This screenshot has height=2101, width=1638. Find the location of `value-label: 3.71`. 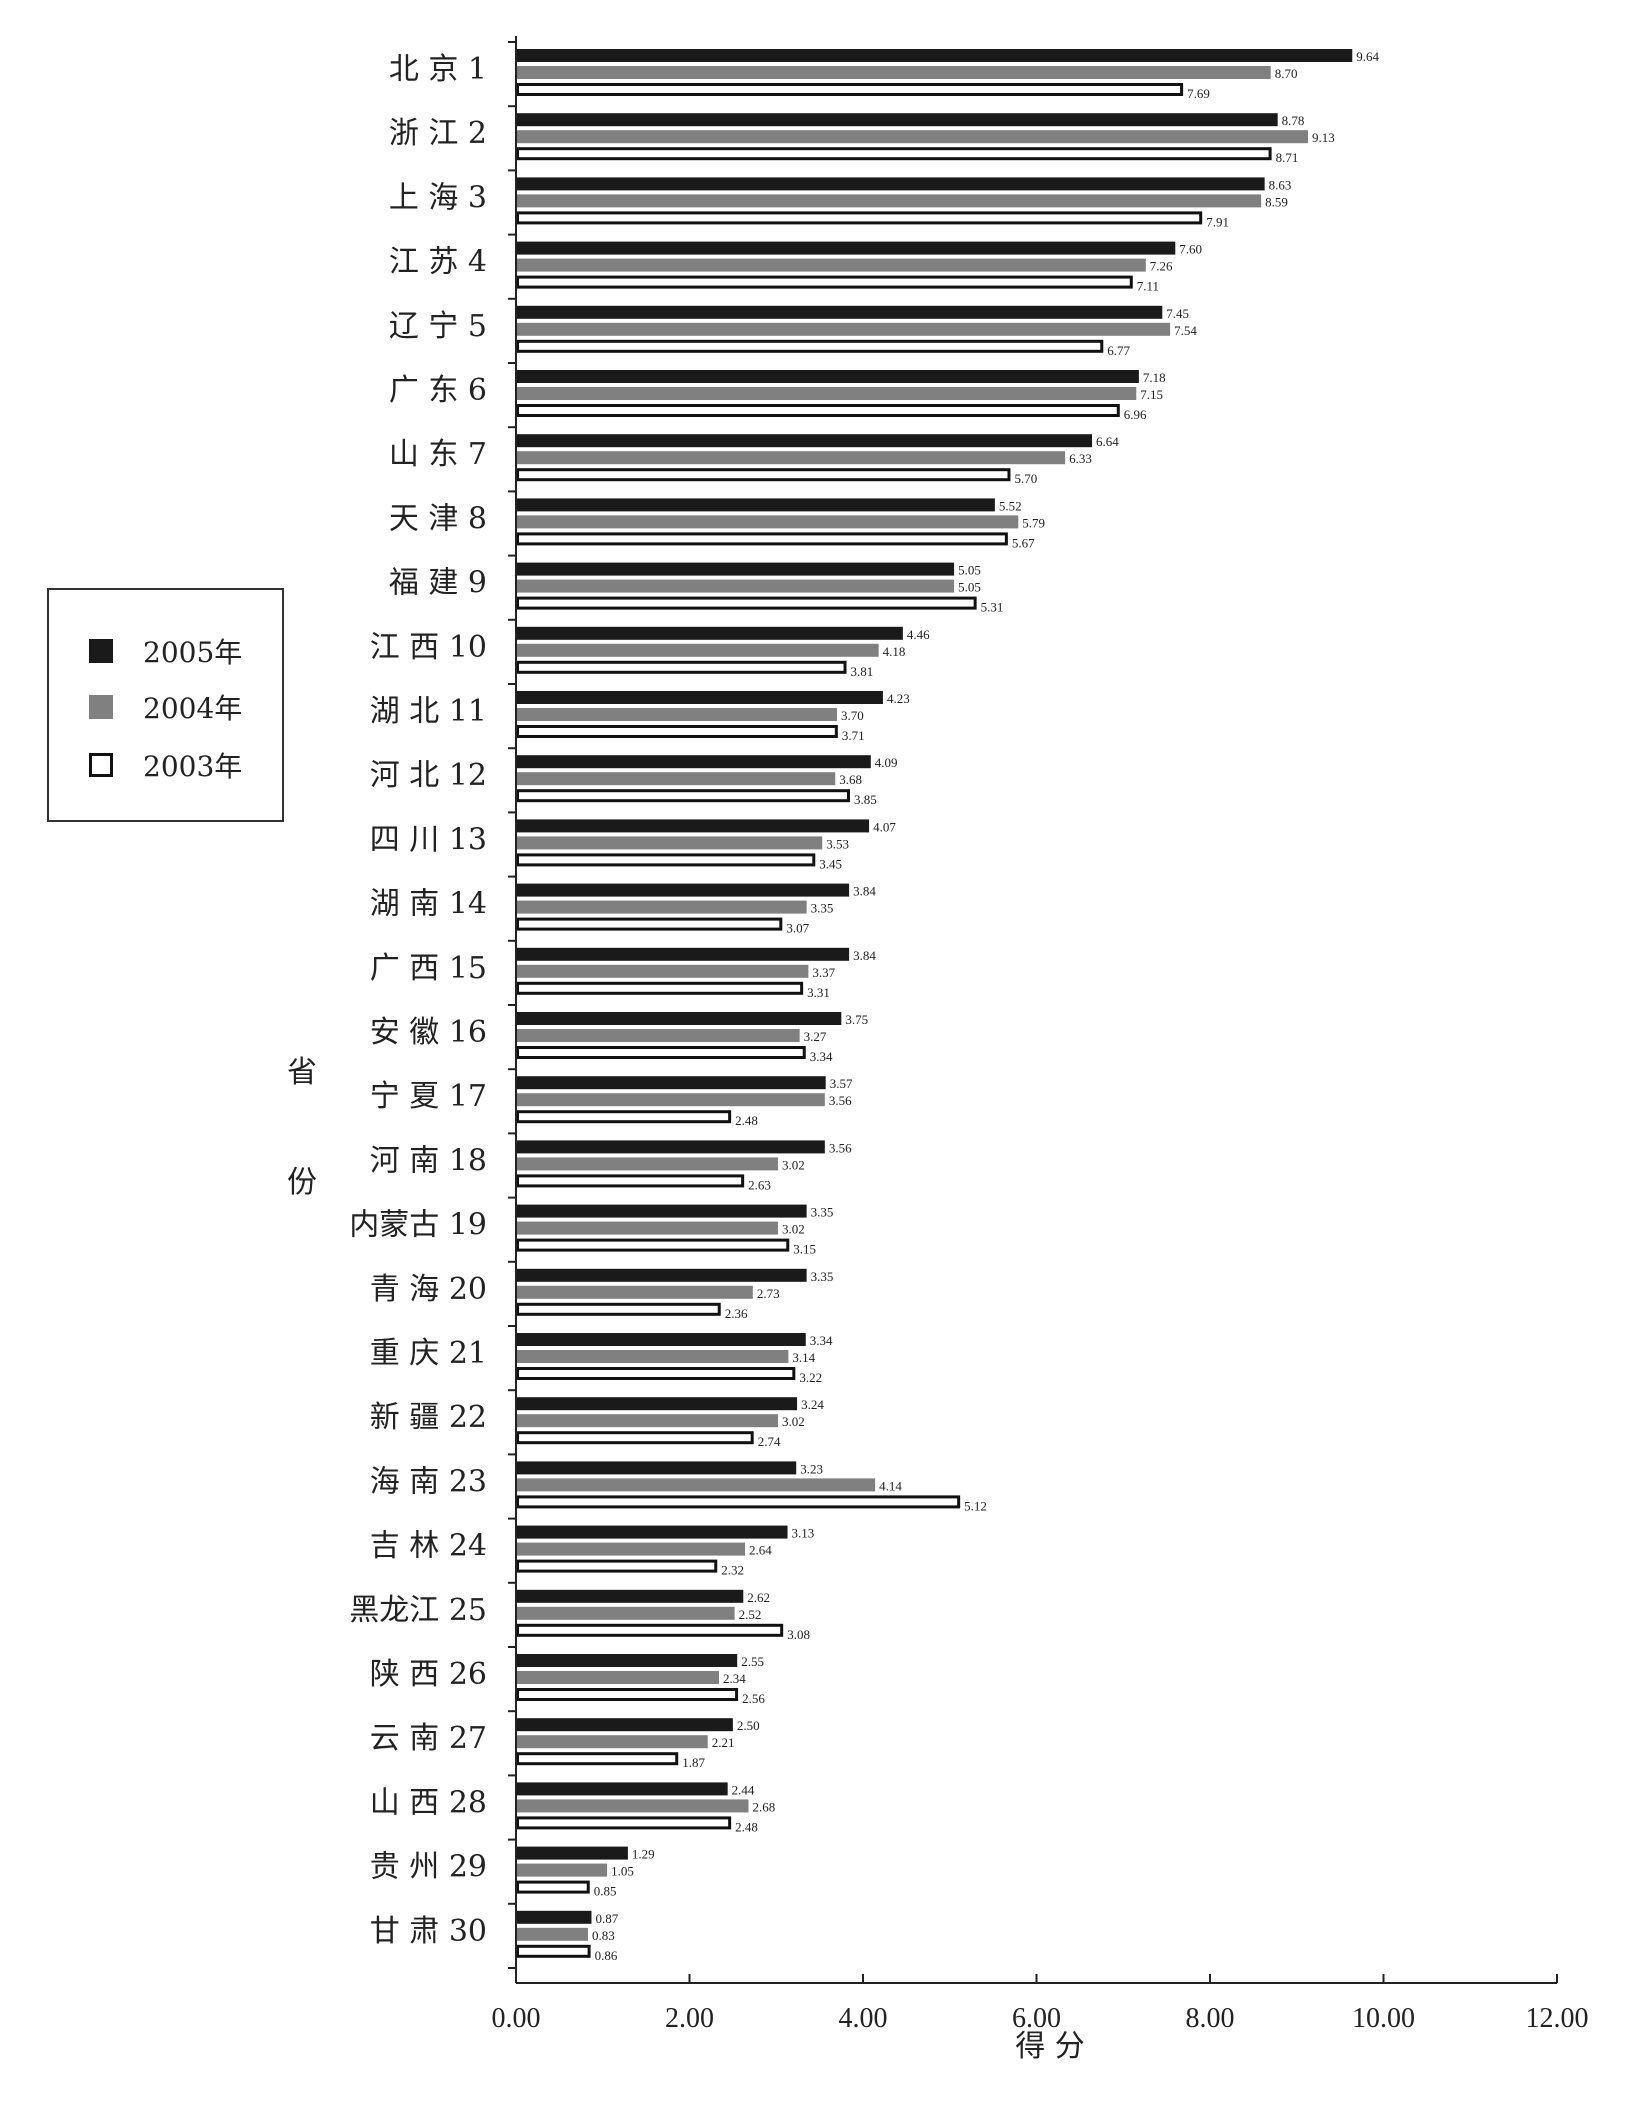

value-label: 3.71 is located at coordinates (853, 735).